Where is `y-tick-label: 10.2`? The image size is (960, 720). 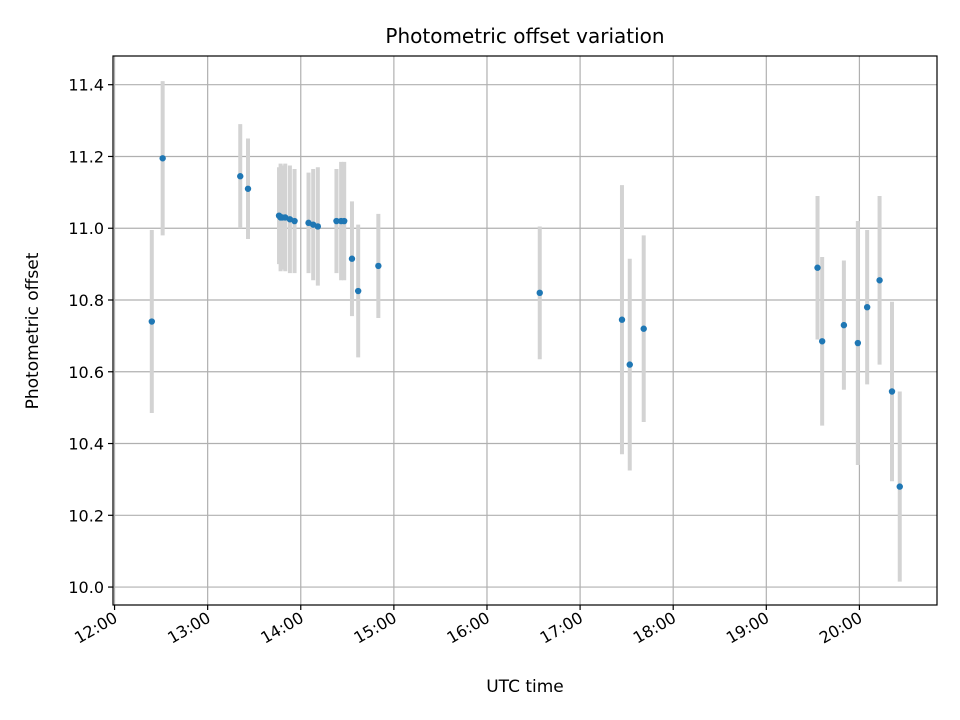
y-tick-label: 10.2 is located at coordinates (86, 515).